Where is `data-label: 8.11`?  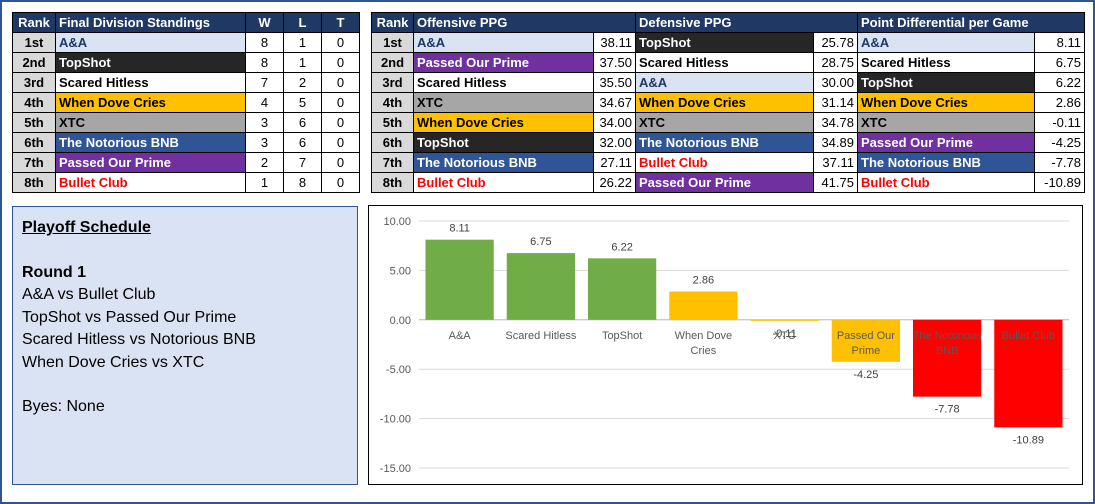
data-label: 8.11 is located at coordinates (459, 229).